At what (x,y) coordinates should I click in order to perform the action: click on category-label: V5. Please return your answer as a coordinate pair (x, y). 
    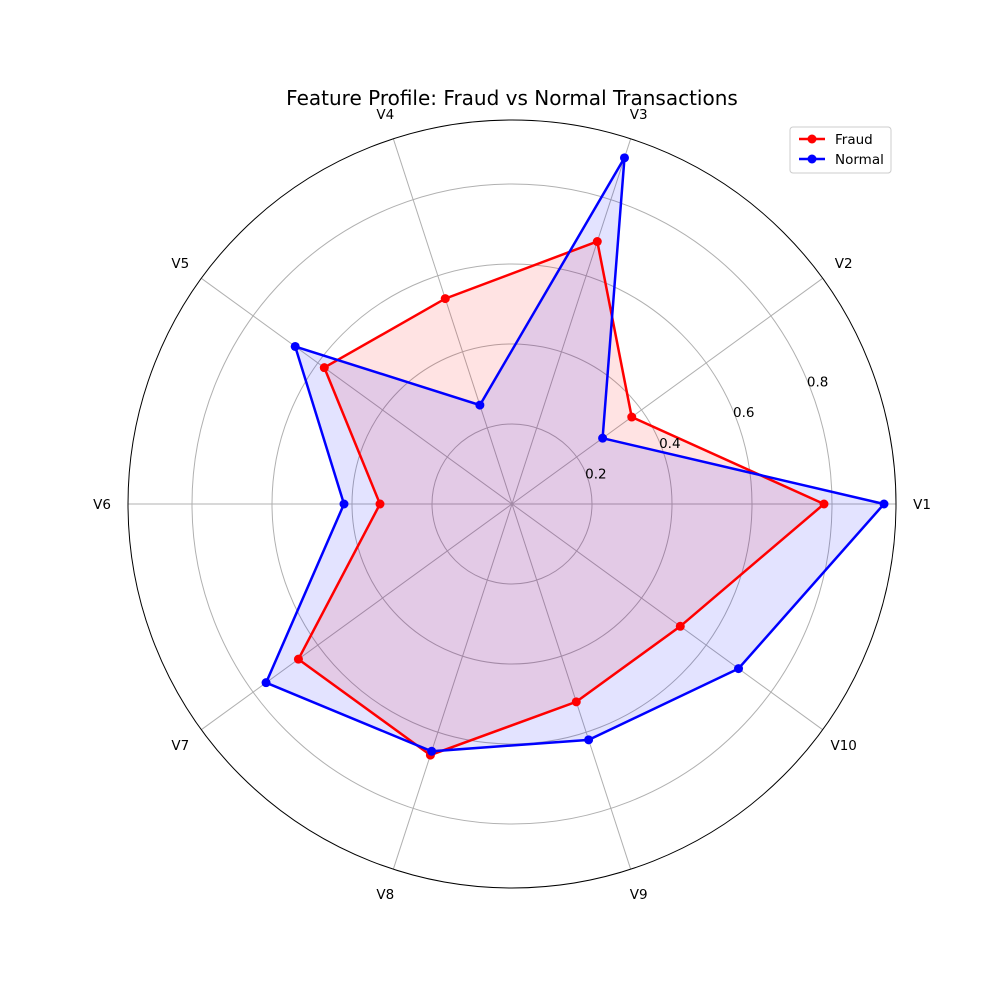
    Looking at the image, I should click on (180, 264).